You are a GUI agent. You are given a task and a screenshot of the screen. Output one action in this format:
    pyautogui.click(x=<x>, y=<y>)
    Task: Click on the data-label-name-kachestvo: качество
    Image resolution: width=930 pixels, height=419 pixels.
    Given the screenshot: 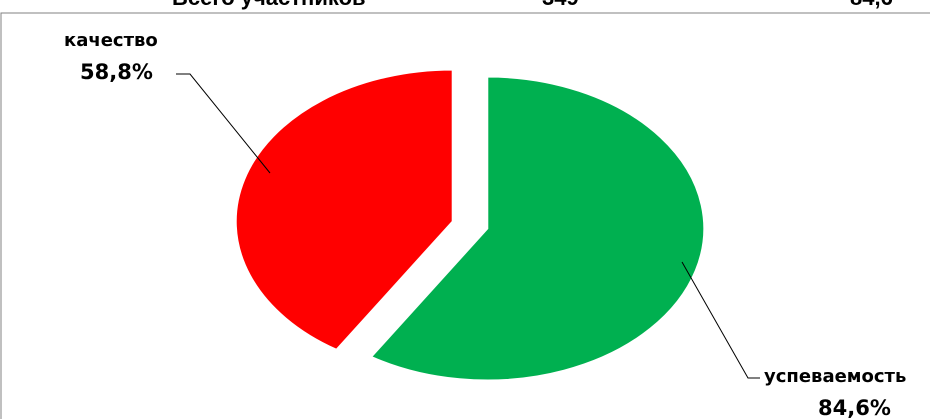 What is the action you would take?
    pyautogui.click(x=111, y=40)
    